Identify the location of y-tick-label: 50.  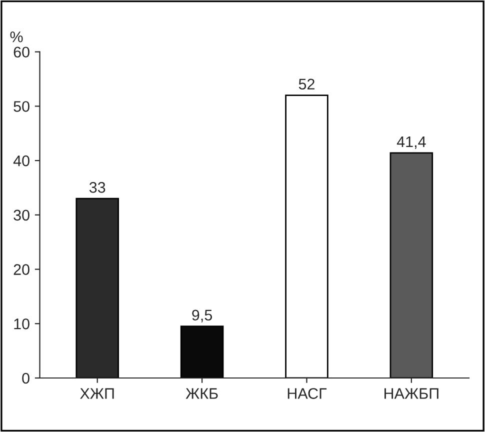
(22, 106).